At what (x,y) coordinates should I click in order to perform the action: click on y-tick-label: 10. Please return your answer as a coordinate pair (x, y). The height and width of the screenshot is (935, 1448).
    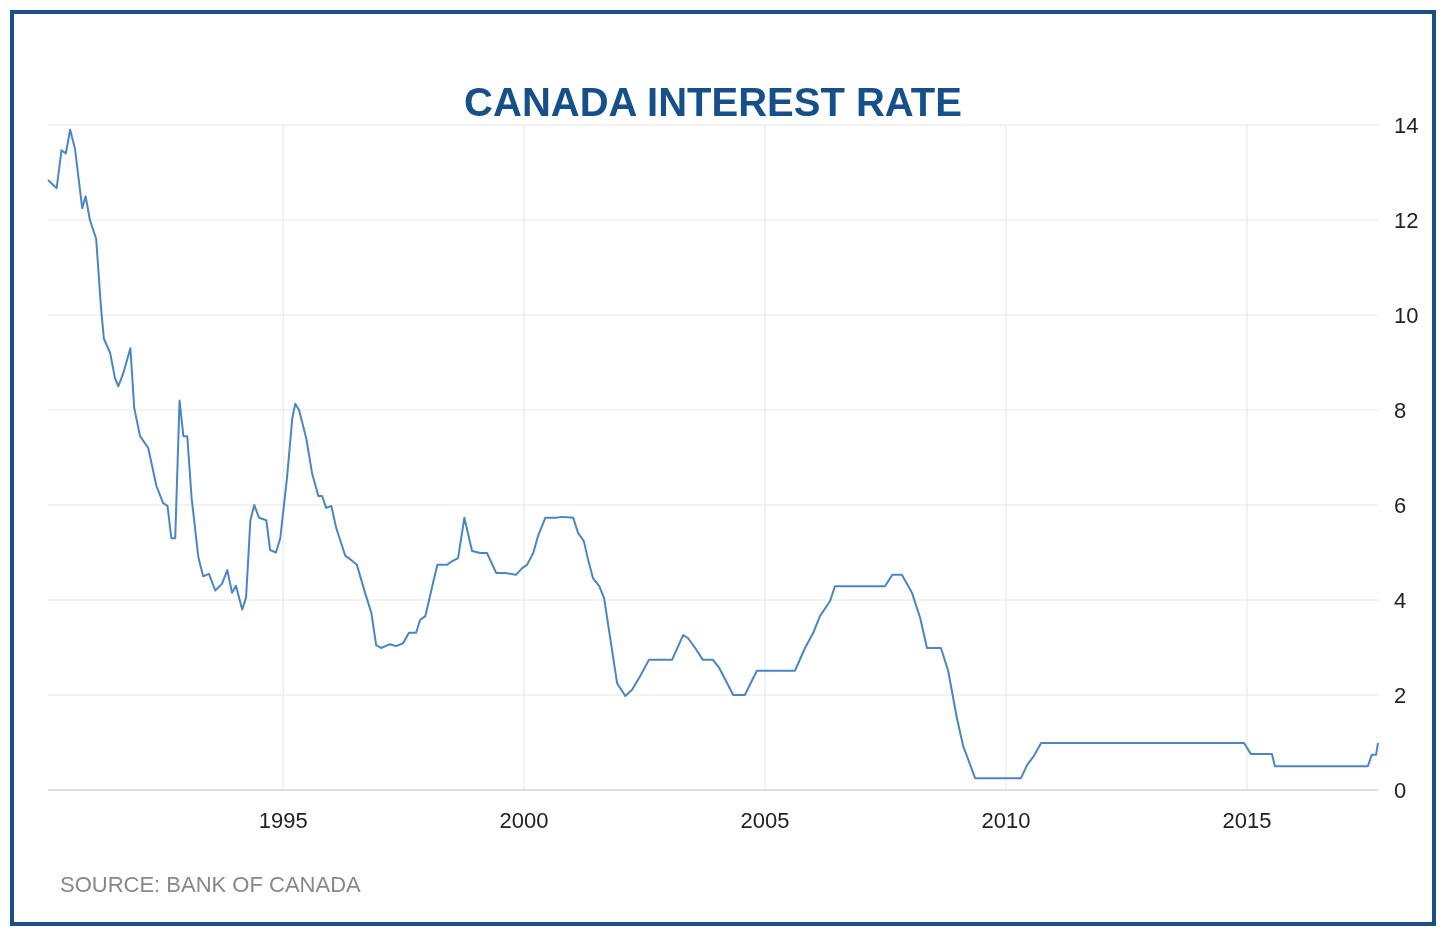
    Looking at the image, I should click on (1406, 315).